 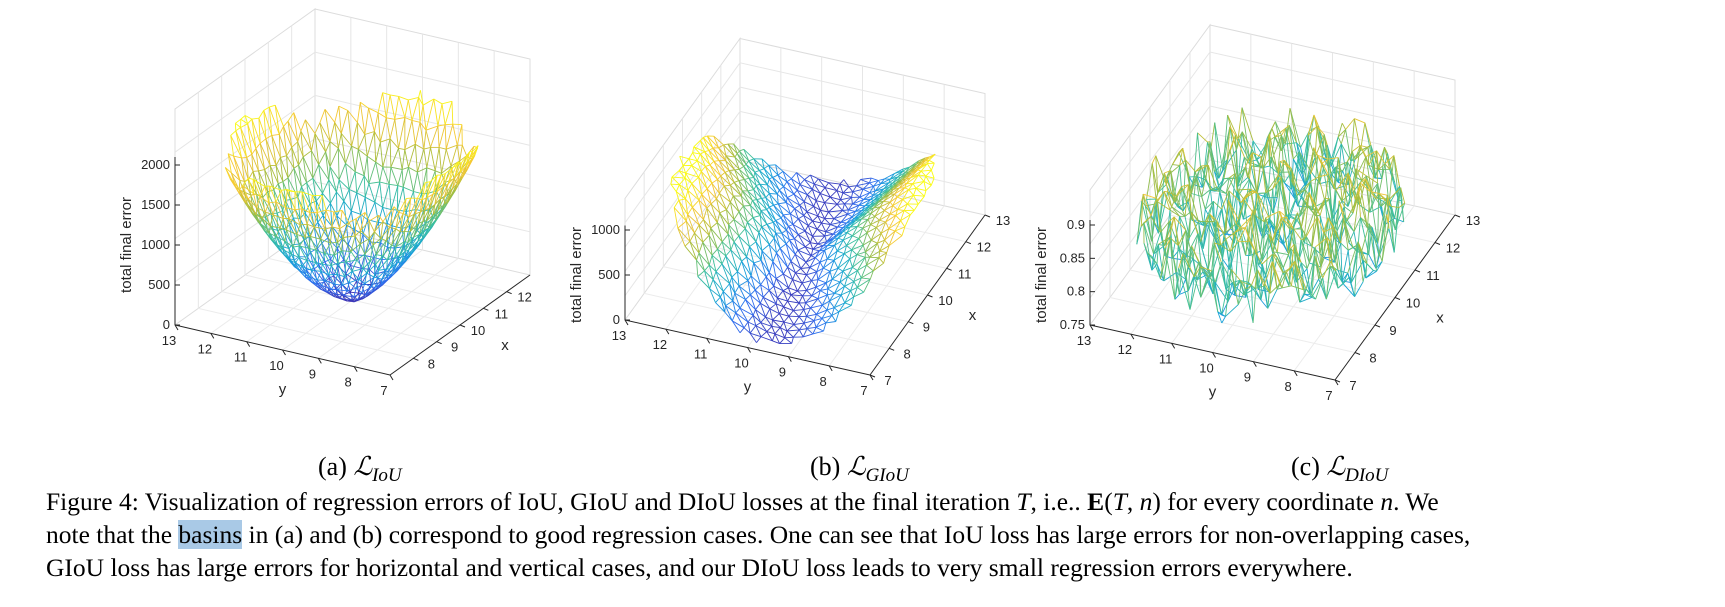 I want to click on x-axis-label: x, so click(x=1440, y=318).